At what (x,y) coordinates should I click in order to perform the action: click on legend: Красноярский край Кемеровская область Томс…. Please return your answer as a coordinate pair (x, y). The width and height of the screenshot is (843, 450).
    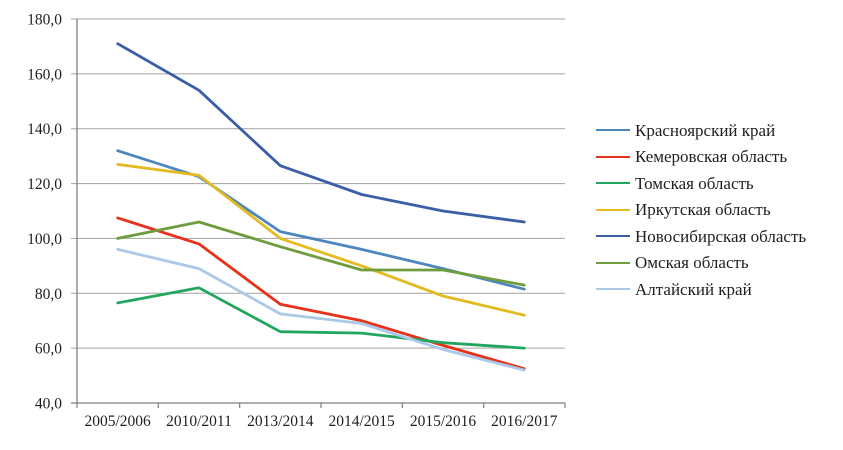
    Looking at the image, I should click on (718, 210).